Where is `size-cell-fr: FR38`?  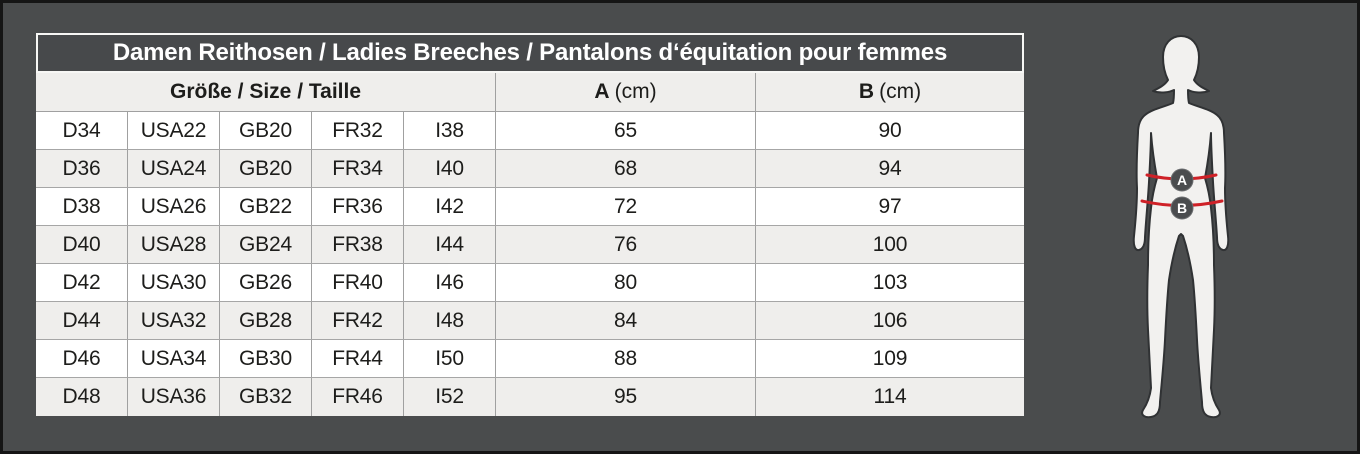 size-cell-fr: FR38 is located at coordinates (358, 244).